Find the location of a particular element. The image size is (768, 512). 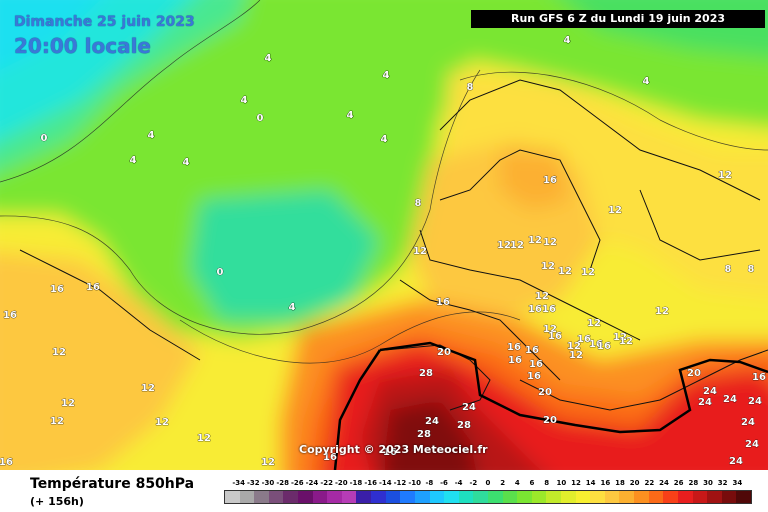

copyright-notice: Copyright © 2023 Meteociel.fr is located at coordinates (393, 449).